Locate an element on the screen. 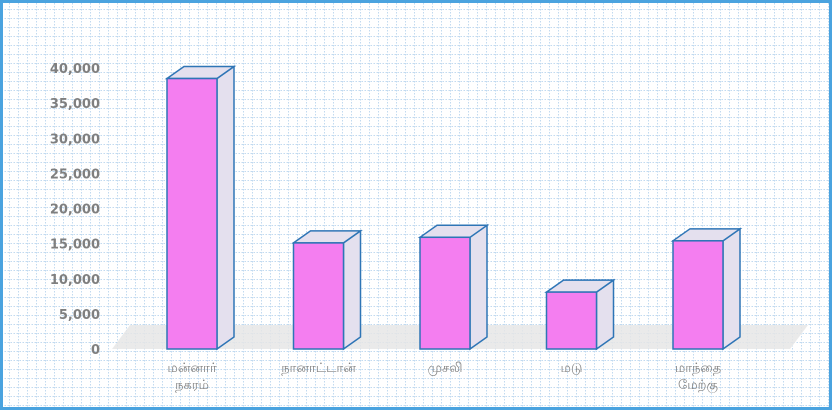 The width and height of the screenshot is (832, 410). x-category-label-line: மேற்கு is located at coordinates (698, 385).